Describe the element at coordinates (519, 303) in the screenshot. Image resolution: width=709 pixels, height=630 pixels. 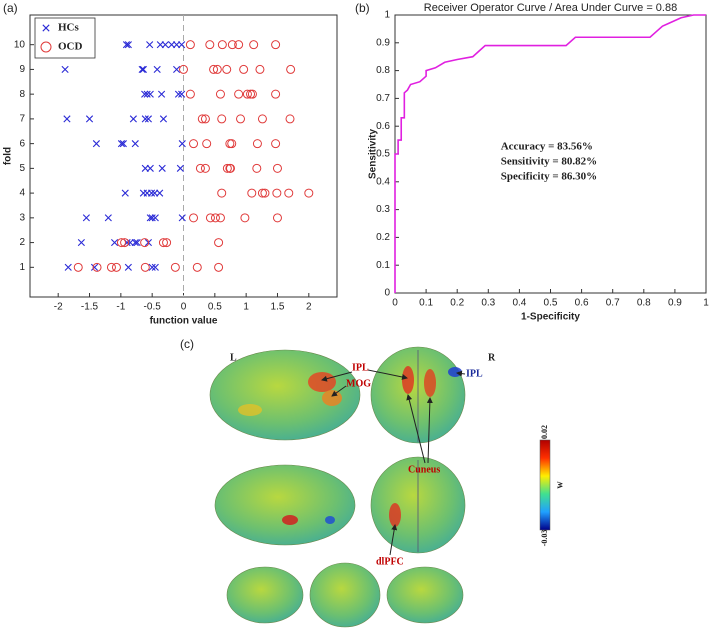
I see `x-tick-label: 0.4` at that location.